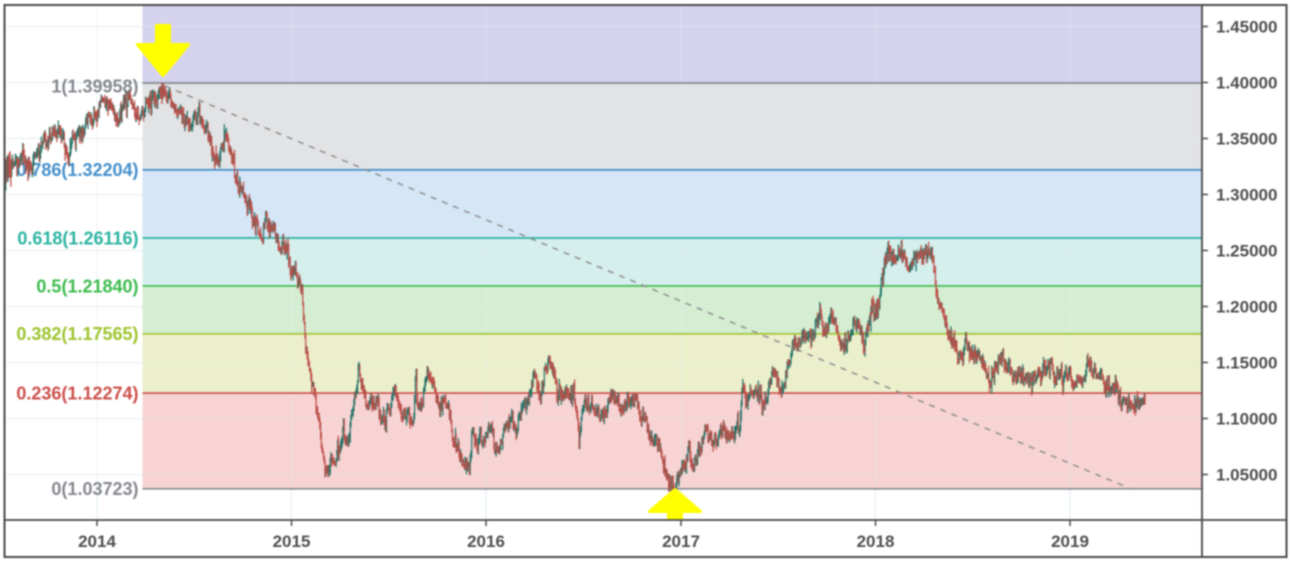 Image resolution: width=1290 pixels, height=570 pixels. Describe the element at coordinates (681, 541) in the screenshot. I see `svg-text: 2017` at that location.